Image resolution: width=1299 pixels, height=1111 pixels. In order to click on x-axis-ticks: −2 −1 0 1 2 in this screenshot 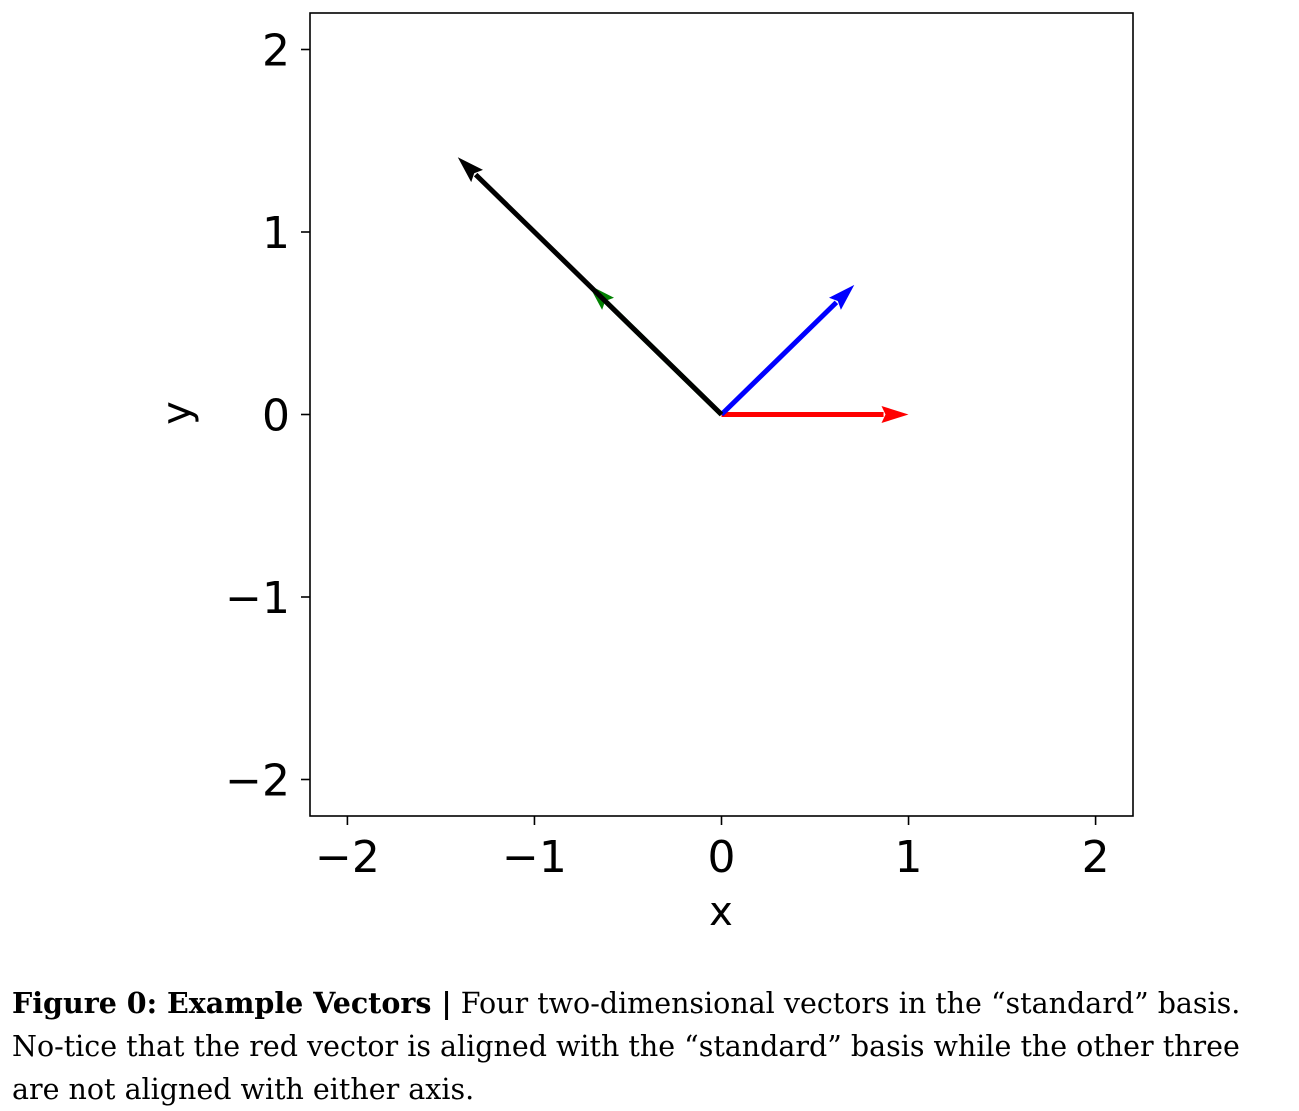, I will do `click(712, 849)`.